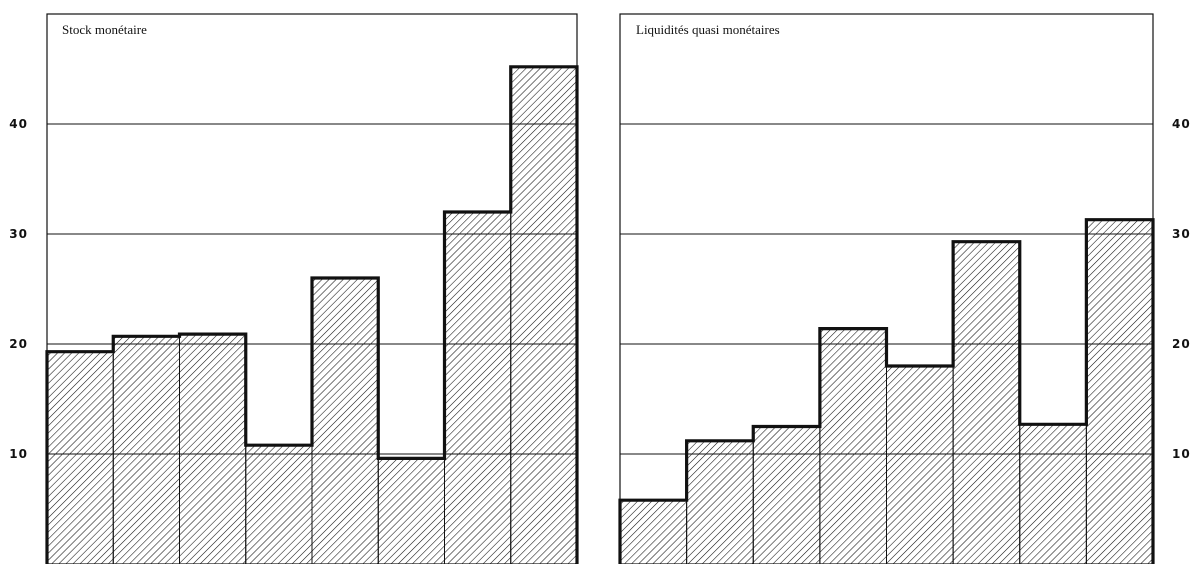  I want to click on panel-title: Liquidités quasi monétaires, so click(708, 29).